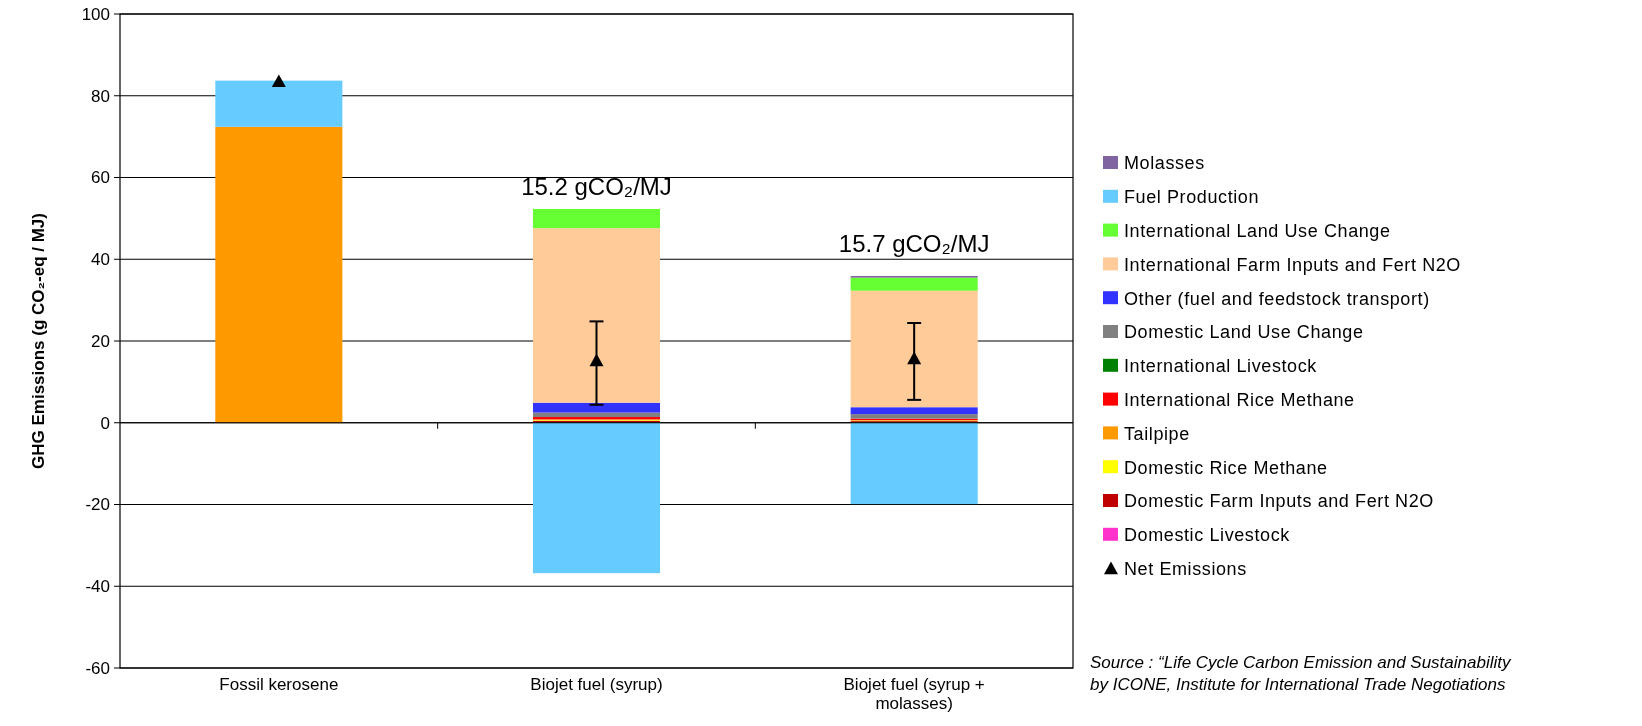 Image resolution: width=1642 pixels, height=726 pixels. I want to click on legend-label: Domestic Land Use Change, so click(1244, 332).